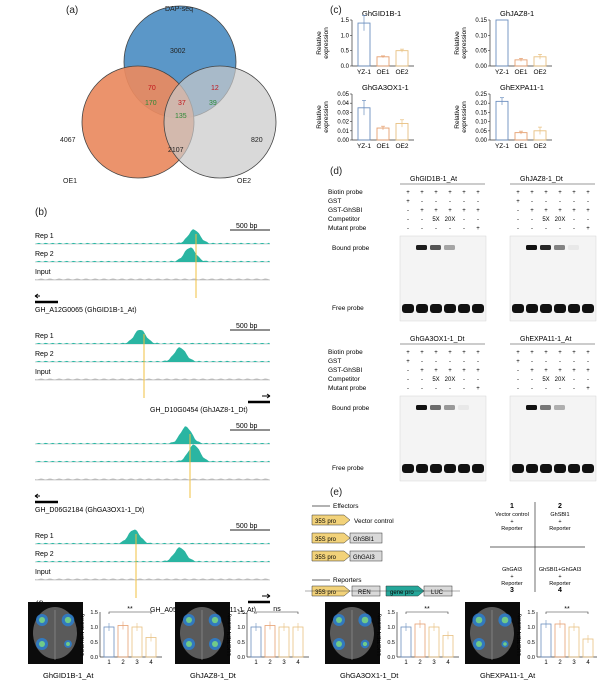 Image resolution: width=597 pixels, height=693 pixels. Describe the element at coordinates (181, 116) in the screenshot. I see `venn-all-b: 135` at that location.